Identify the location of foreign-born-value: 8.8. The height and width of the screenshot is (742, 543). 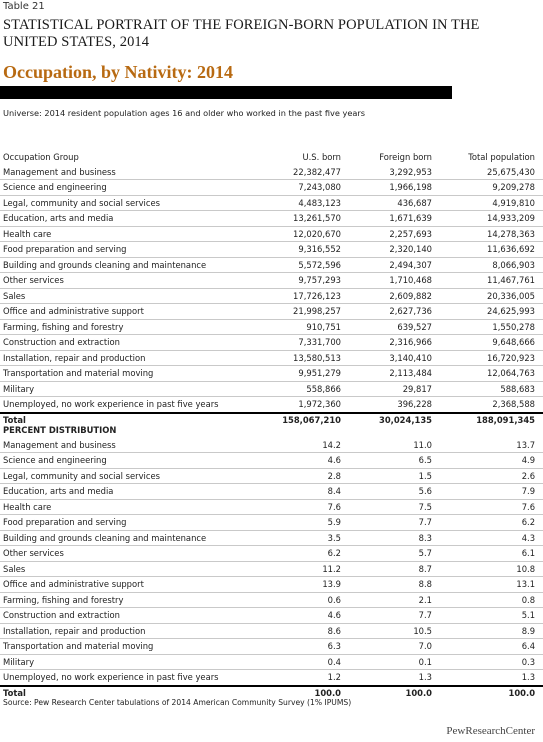
(390, 584).